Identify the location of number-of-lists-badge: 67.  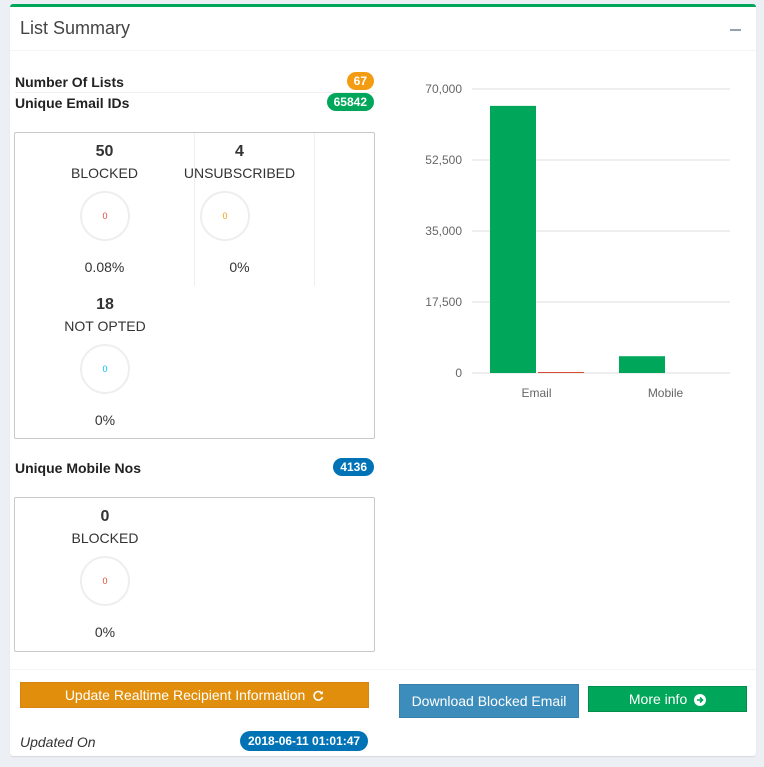
(360, 81).